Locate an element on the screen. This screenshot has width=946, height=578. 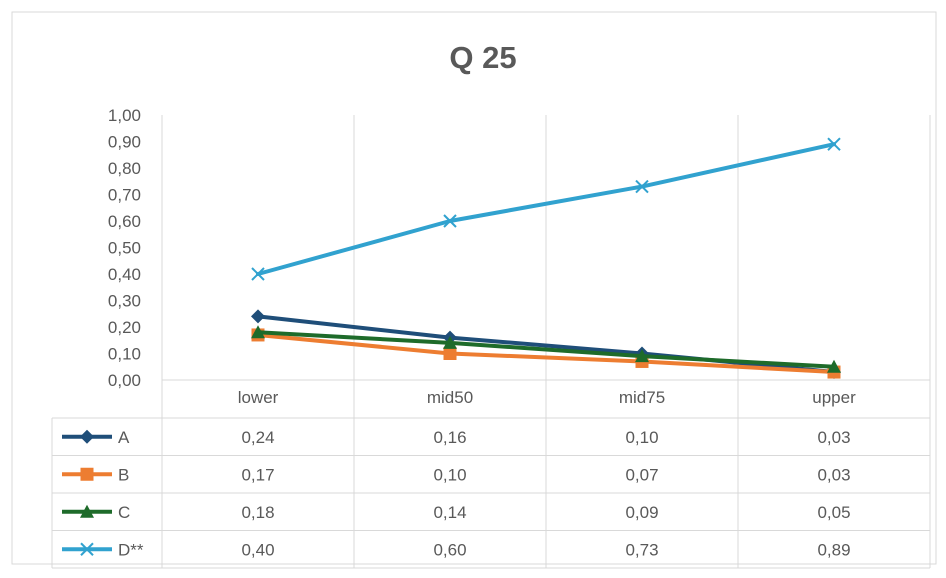
y-tick-label: 0,70 is located at coordinates (124, 195).